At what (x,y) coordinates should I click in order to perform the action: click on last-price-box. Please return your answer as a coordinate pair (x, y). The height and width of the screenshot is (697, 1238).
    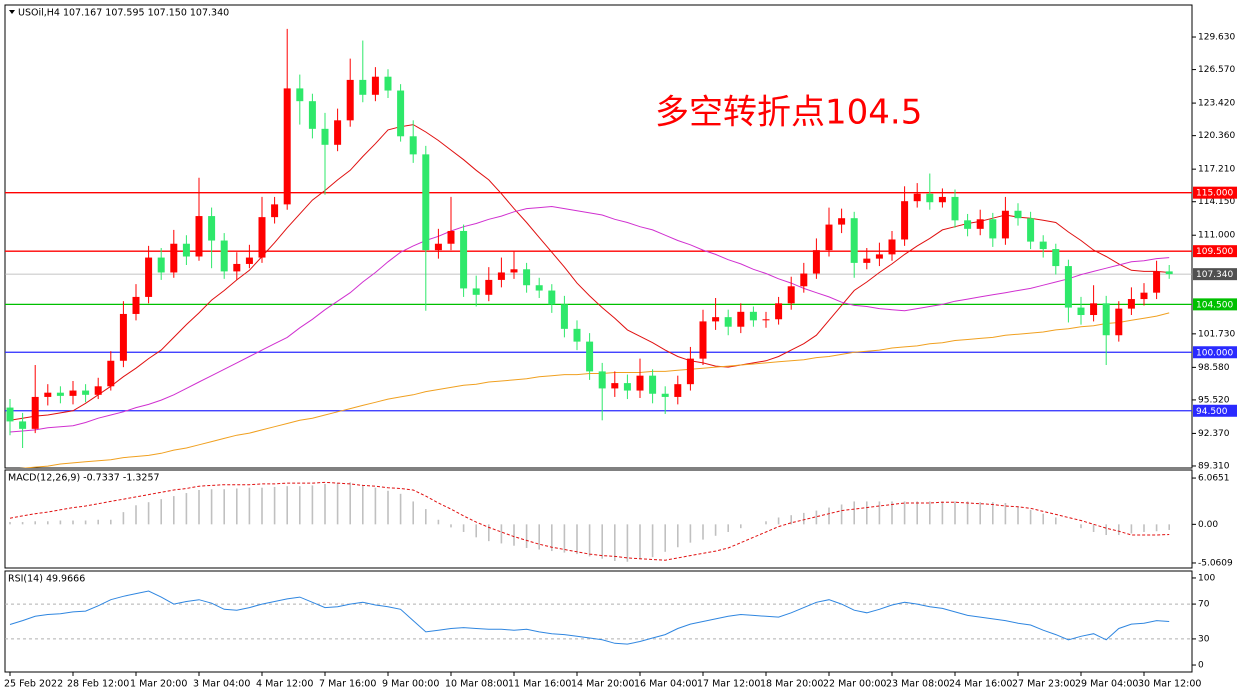
    Looking at the image, I should click on (1215, 274).